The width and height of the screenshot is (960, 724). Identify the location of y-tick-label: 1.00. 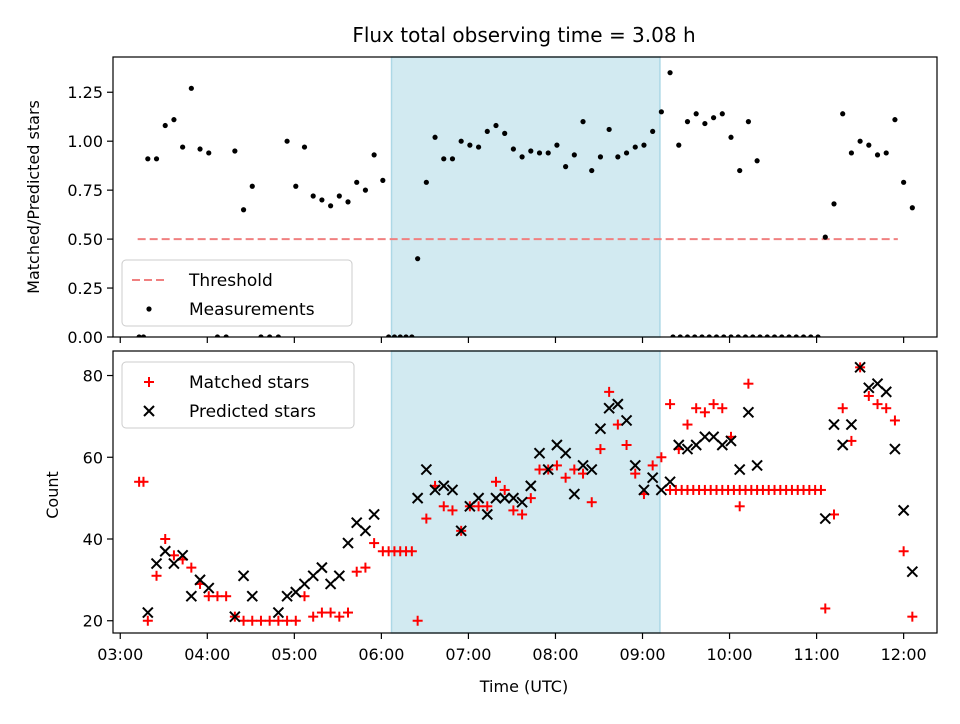
(85, 141).